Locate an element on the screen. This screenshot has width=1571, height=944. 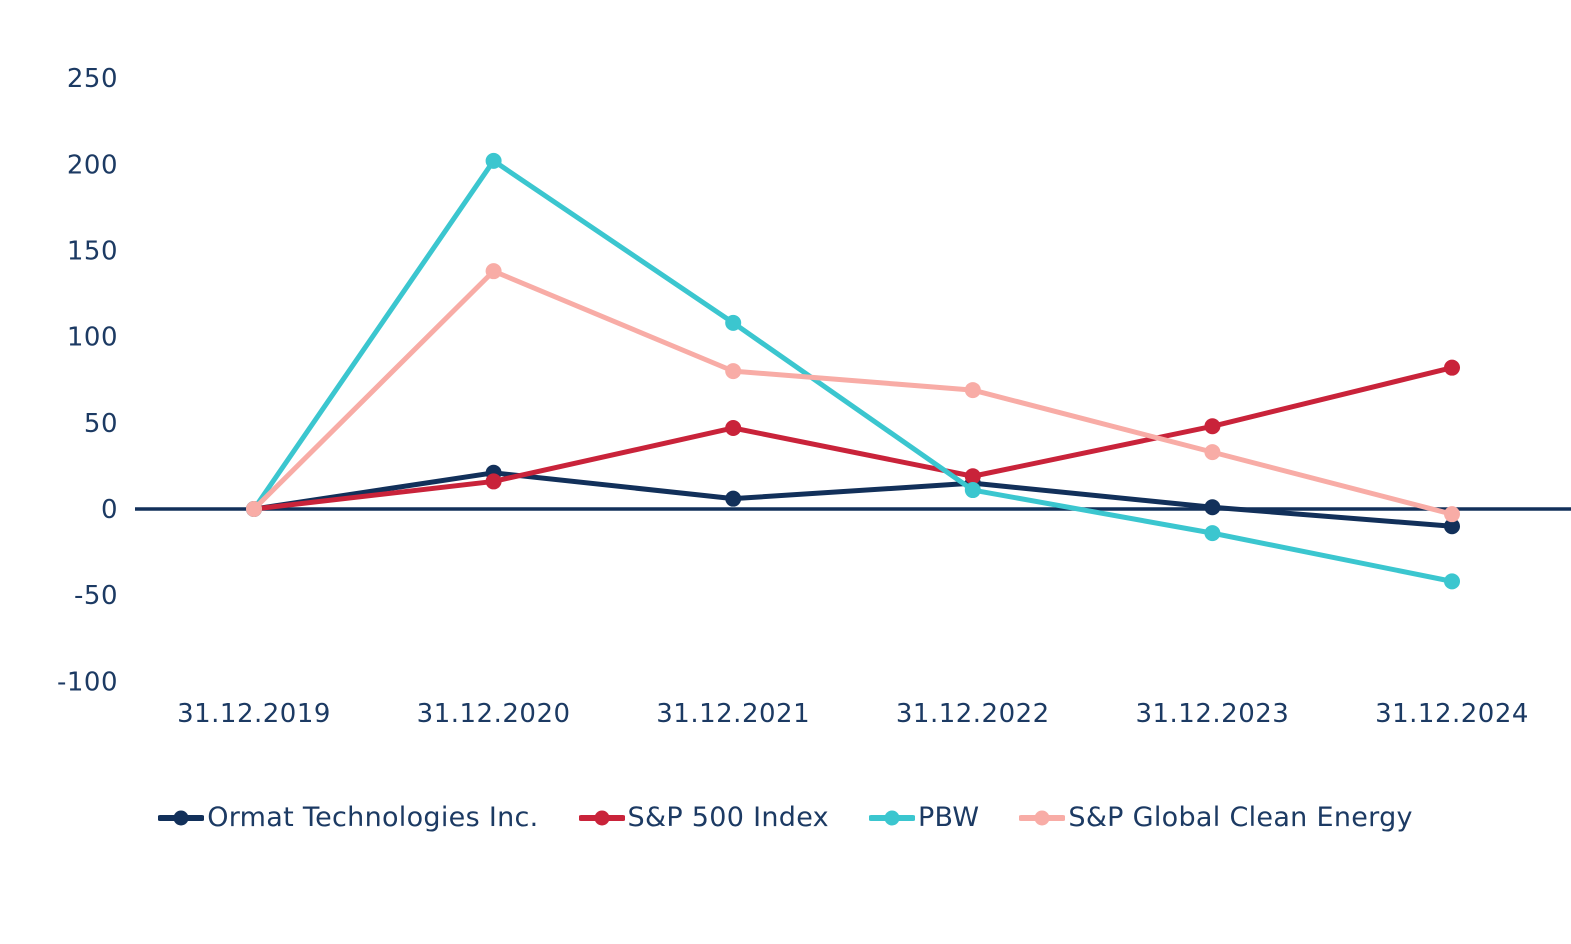
series-line-s-p-500-index is located at coordinates (853, 438).